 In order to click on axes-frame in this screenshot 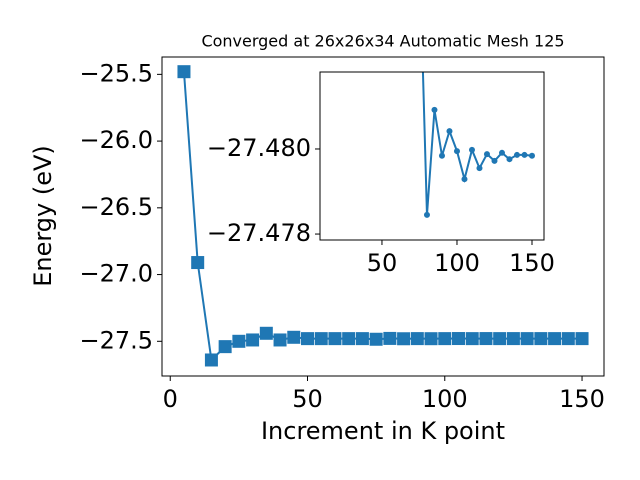, I will do `click(432, 156)`.